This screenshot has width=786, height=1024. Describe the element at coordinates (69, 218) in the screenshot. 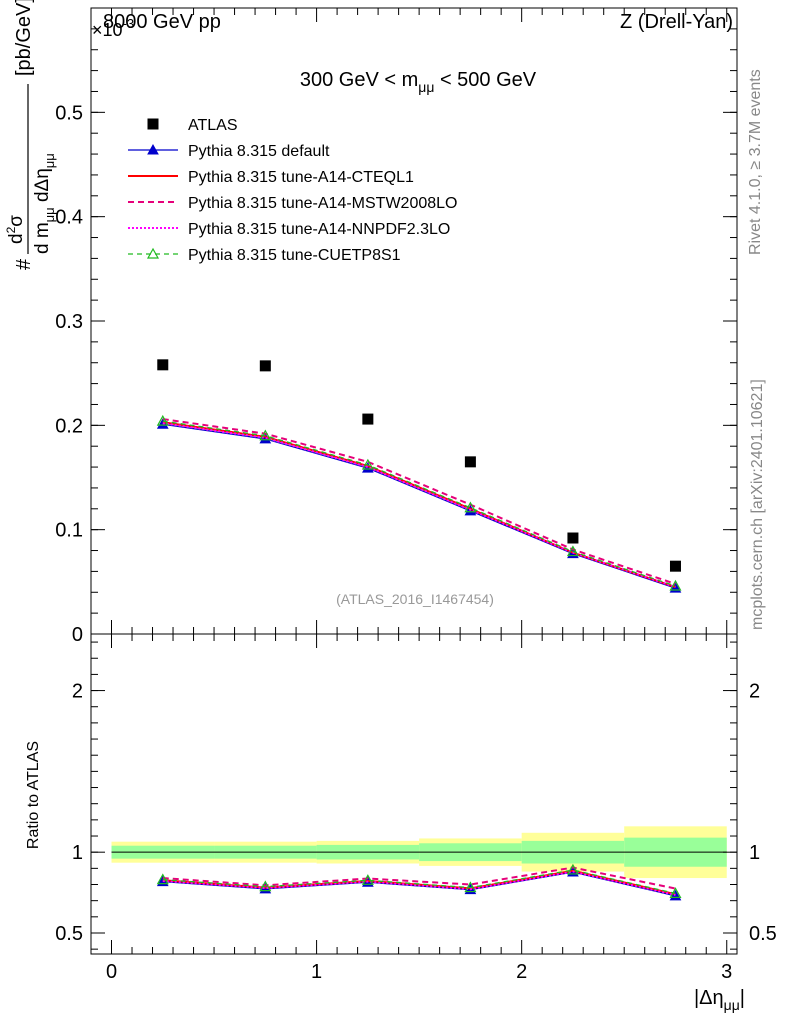

I see `main-y-tick-label: 0.4` at that location.